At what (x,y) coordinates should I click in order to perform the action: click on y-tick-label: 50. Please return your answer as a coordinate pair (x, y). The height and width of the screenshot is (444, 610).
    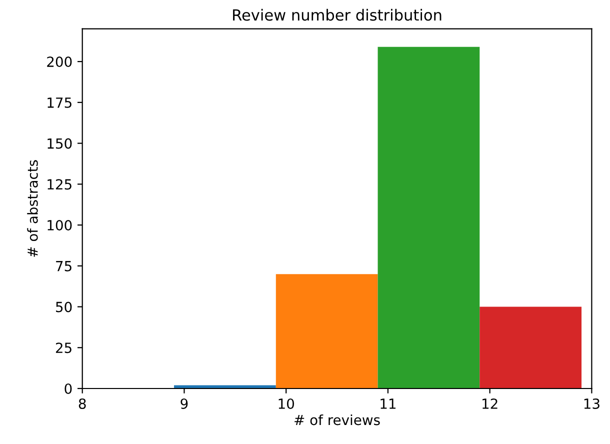
    Looking at the image, I should click on (64, 307).